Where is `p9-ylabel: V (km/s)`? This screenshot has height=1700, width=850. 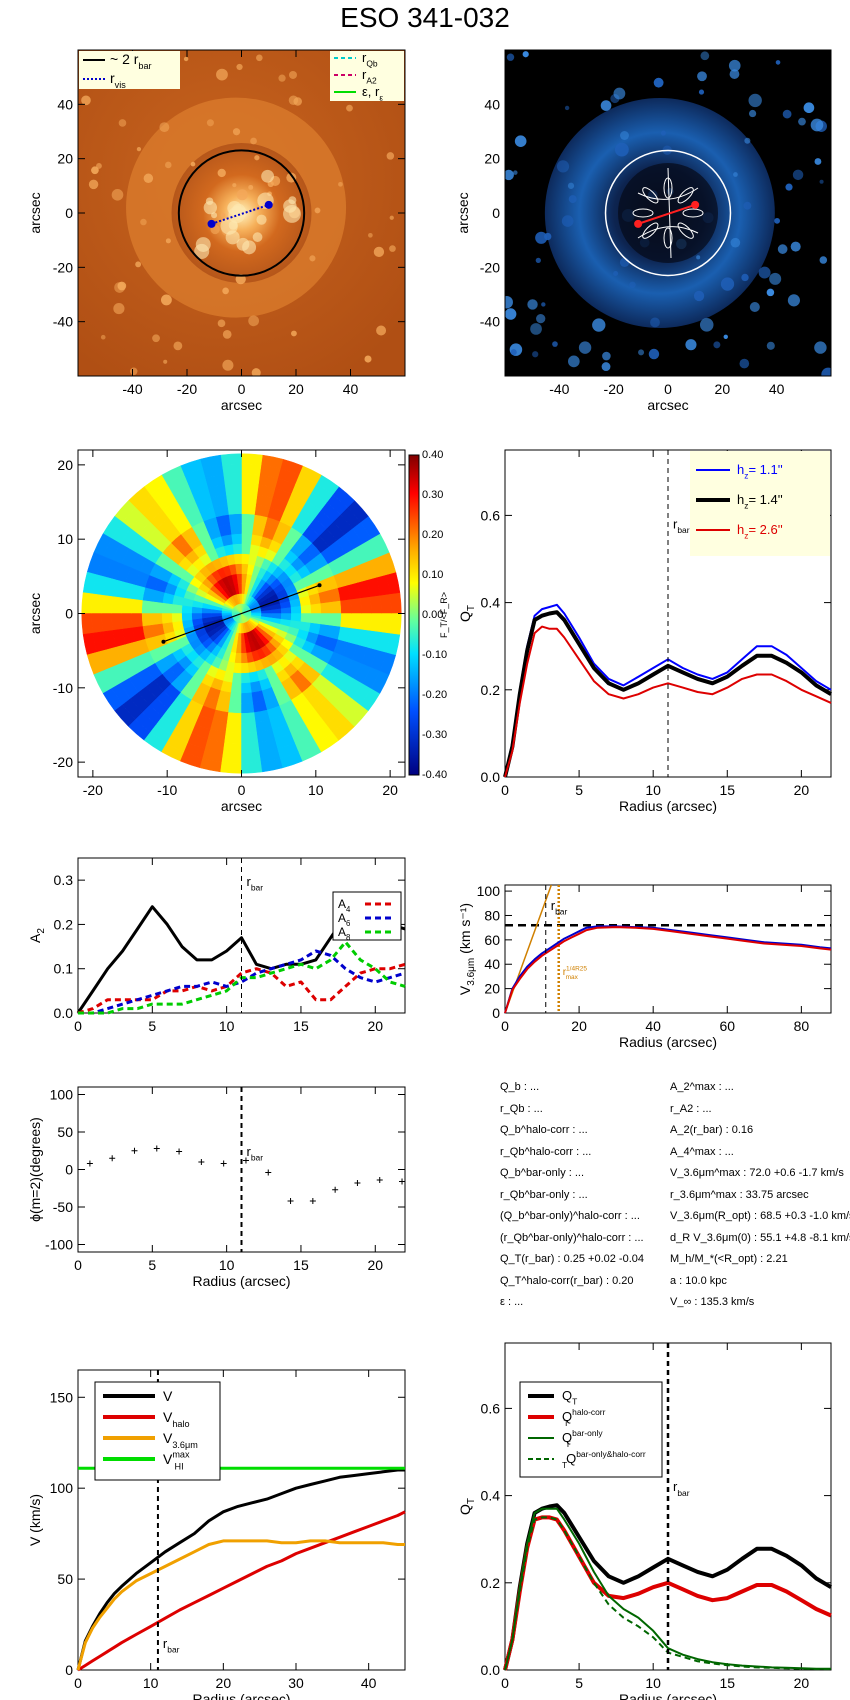 p9-ylabel: V (km/s) is located at coordinates (35, 1520).